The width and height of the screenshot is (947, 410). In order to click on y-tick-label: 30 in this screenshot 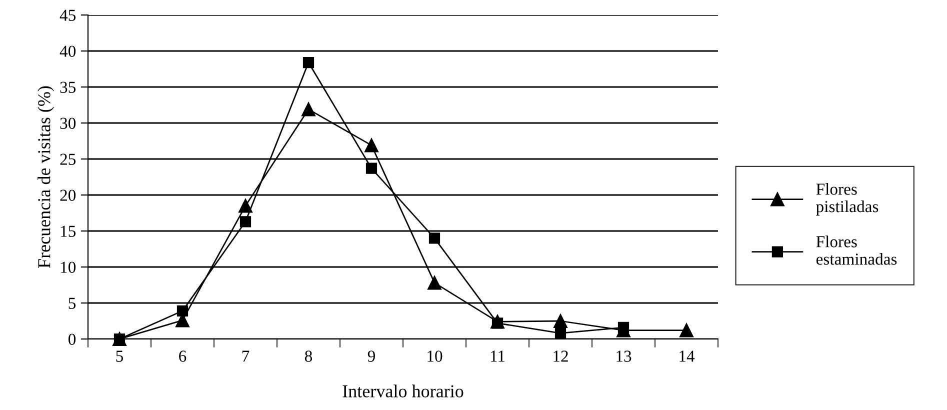, I will do `click(68, 123)`.